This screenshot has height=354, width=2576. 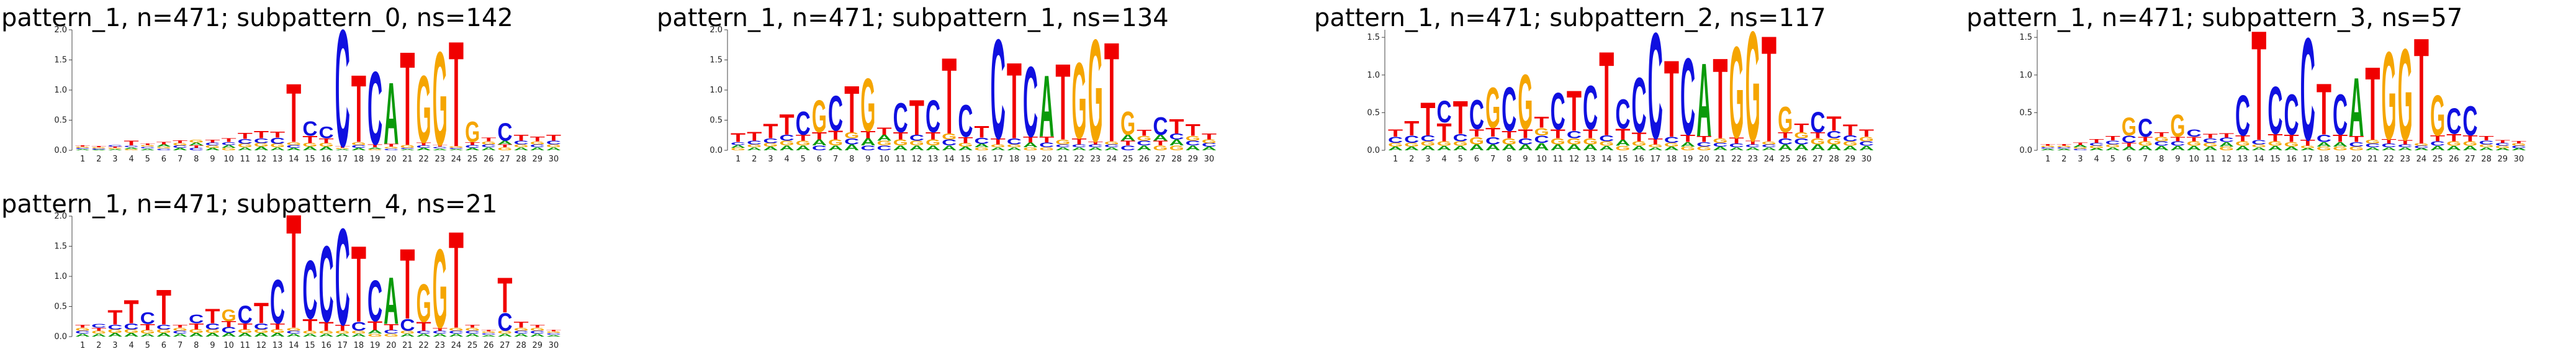 What do you see at coordinates (456, 345) in the screenshot?
I see `x-tick-label: 24` at bounding box center [456, 345].